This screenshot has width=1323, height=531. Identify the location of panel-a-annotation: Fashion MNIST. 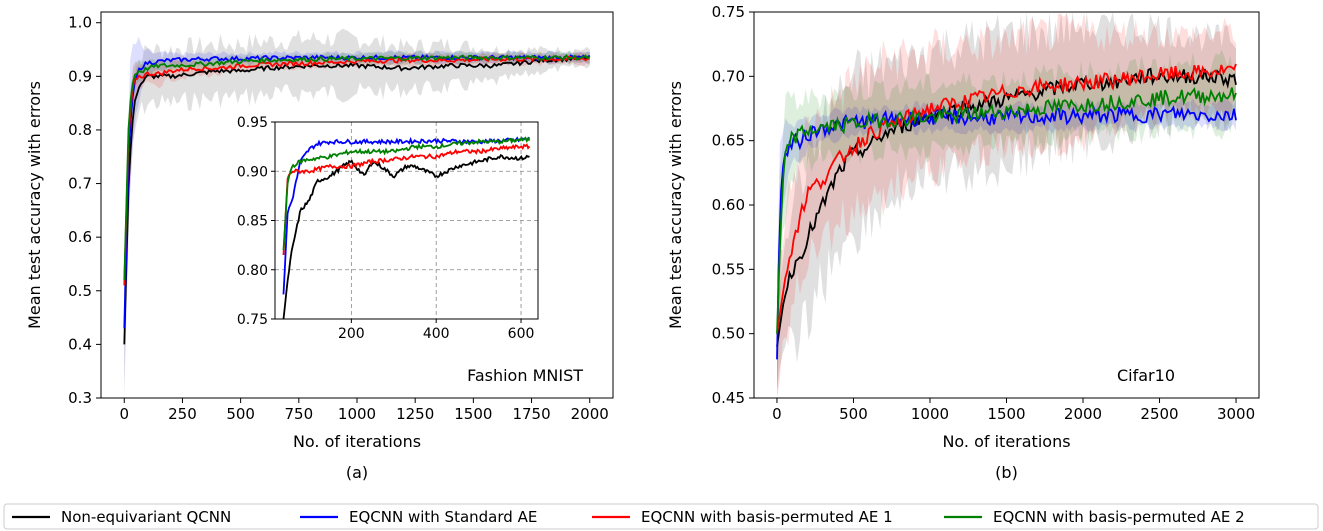
(525, 375).